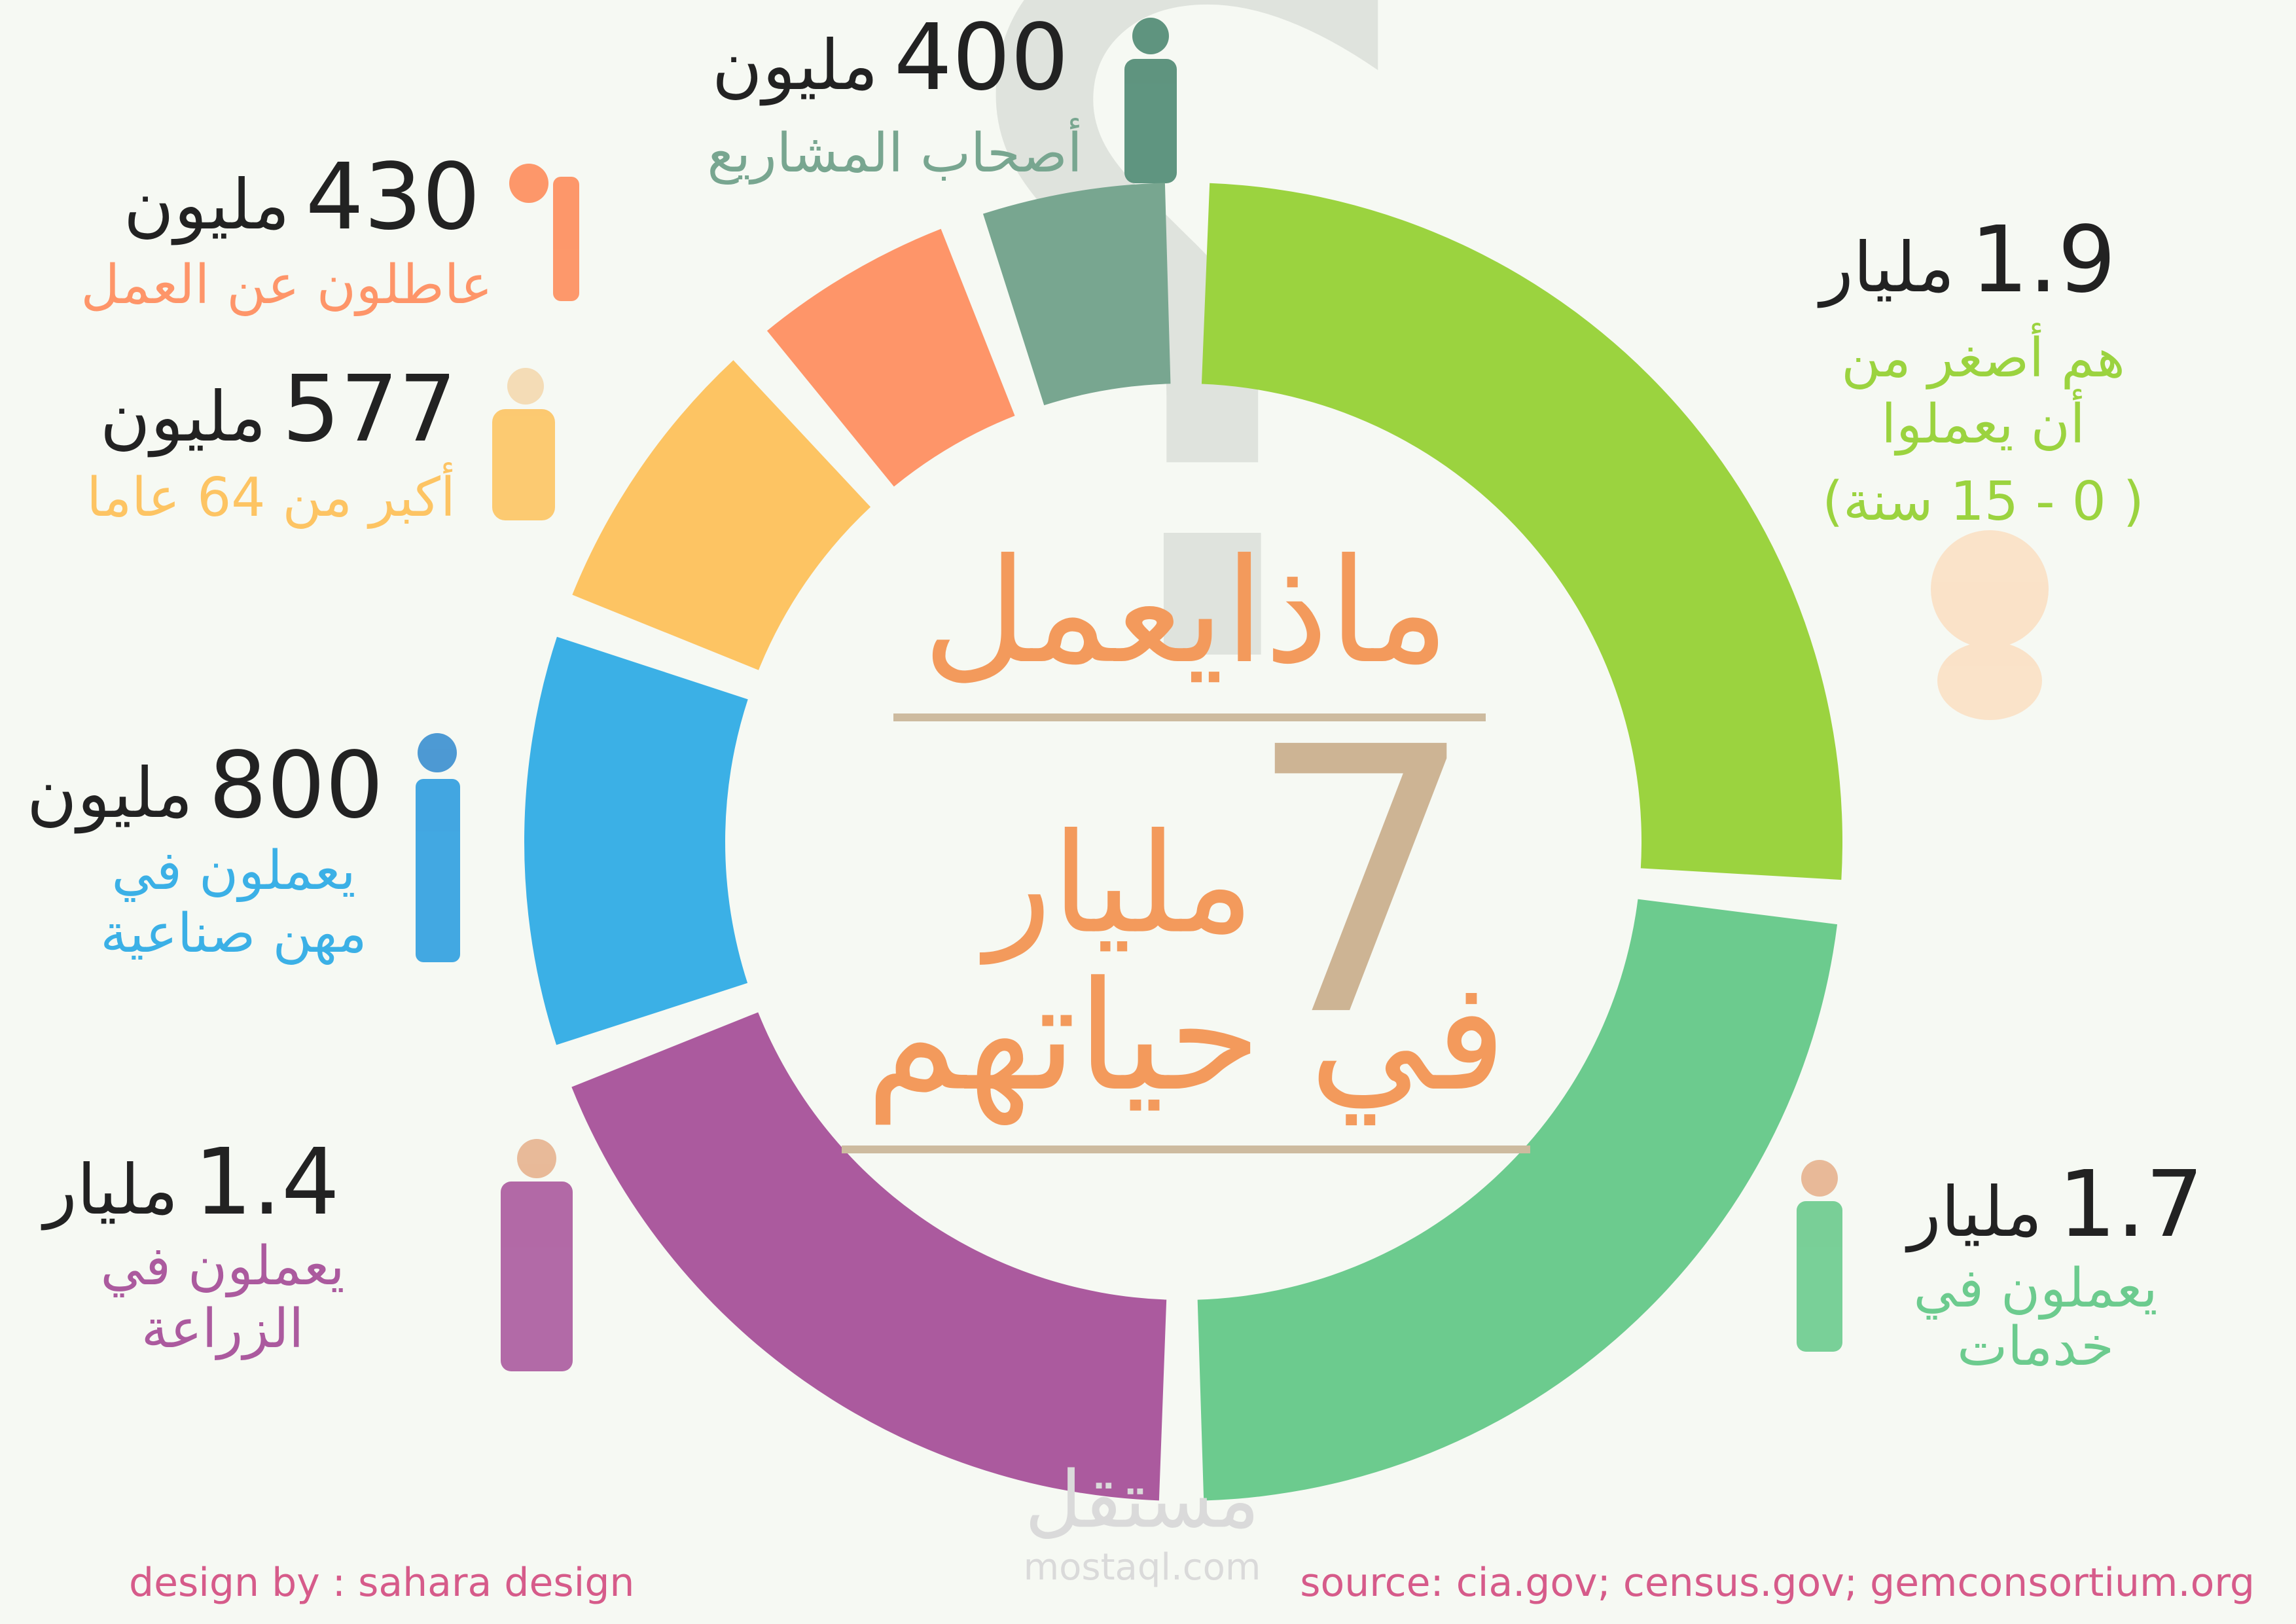 The image size is (2296, 1624). Describe the element at coordinates (369, 409) in the screenshot. I see `value-number: 577` at that location.